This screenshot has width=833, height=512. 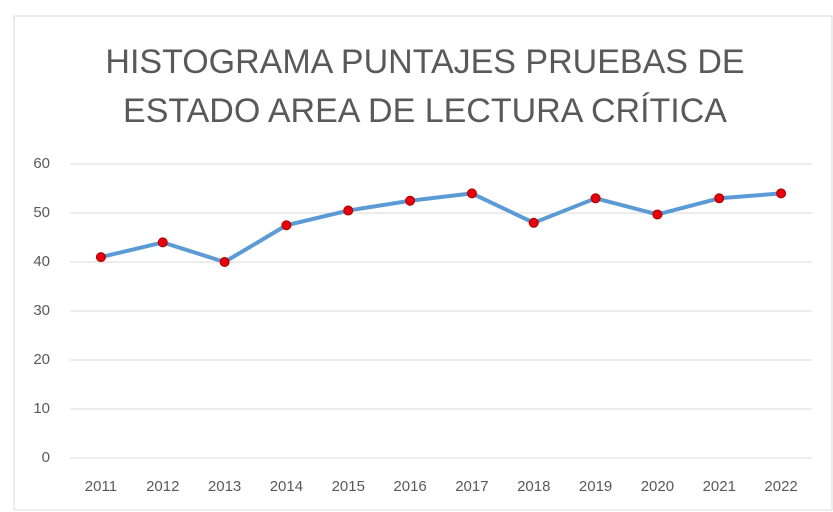 What do you see at coordinates (657, 486) in the screenshot?
I see `x-tick-label: 2020` at bounding box center [657, 486].